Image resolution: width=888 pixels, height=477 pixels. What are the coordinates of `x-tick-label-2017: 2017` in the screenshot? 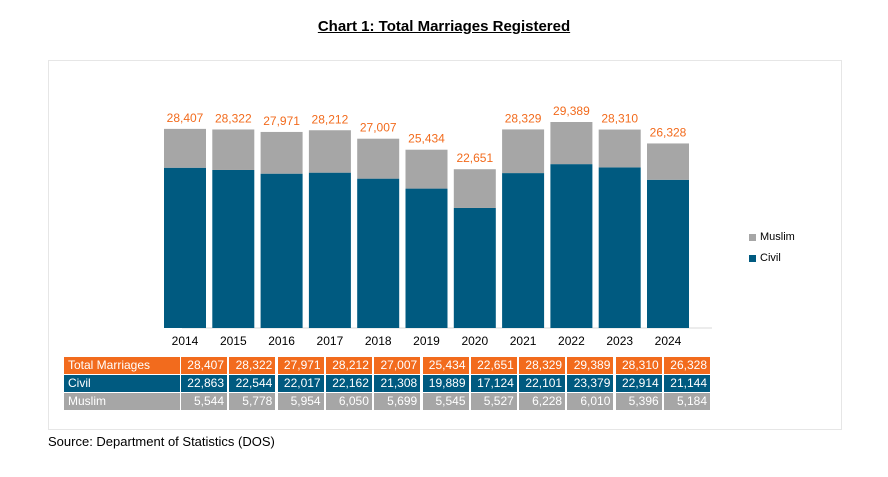 It's located at (330, 341).